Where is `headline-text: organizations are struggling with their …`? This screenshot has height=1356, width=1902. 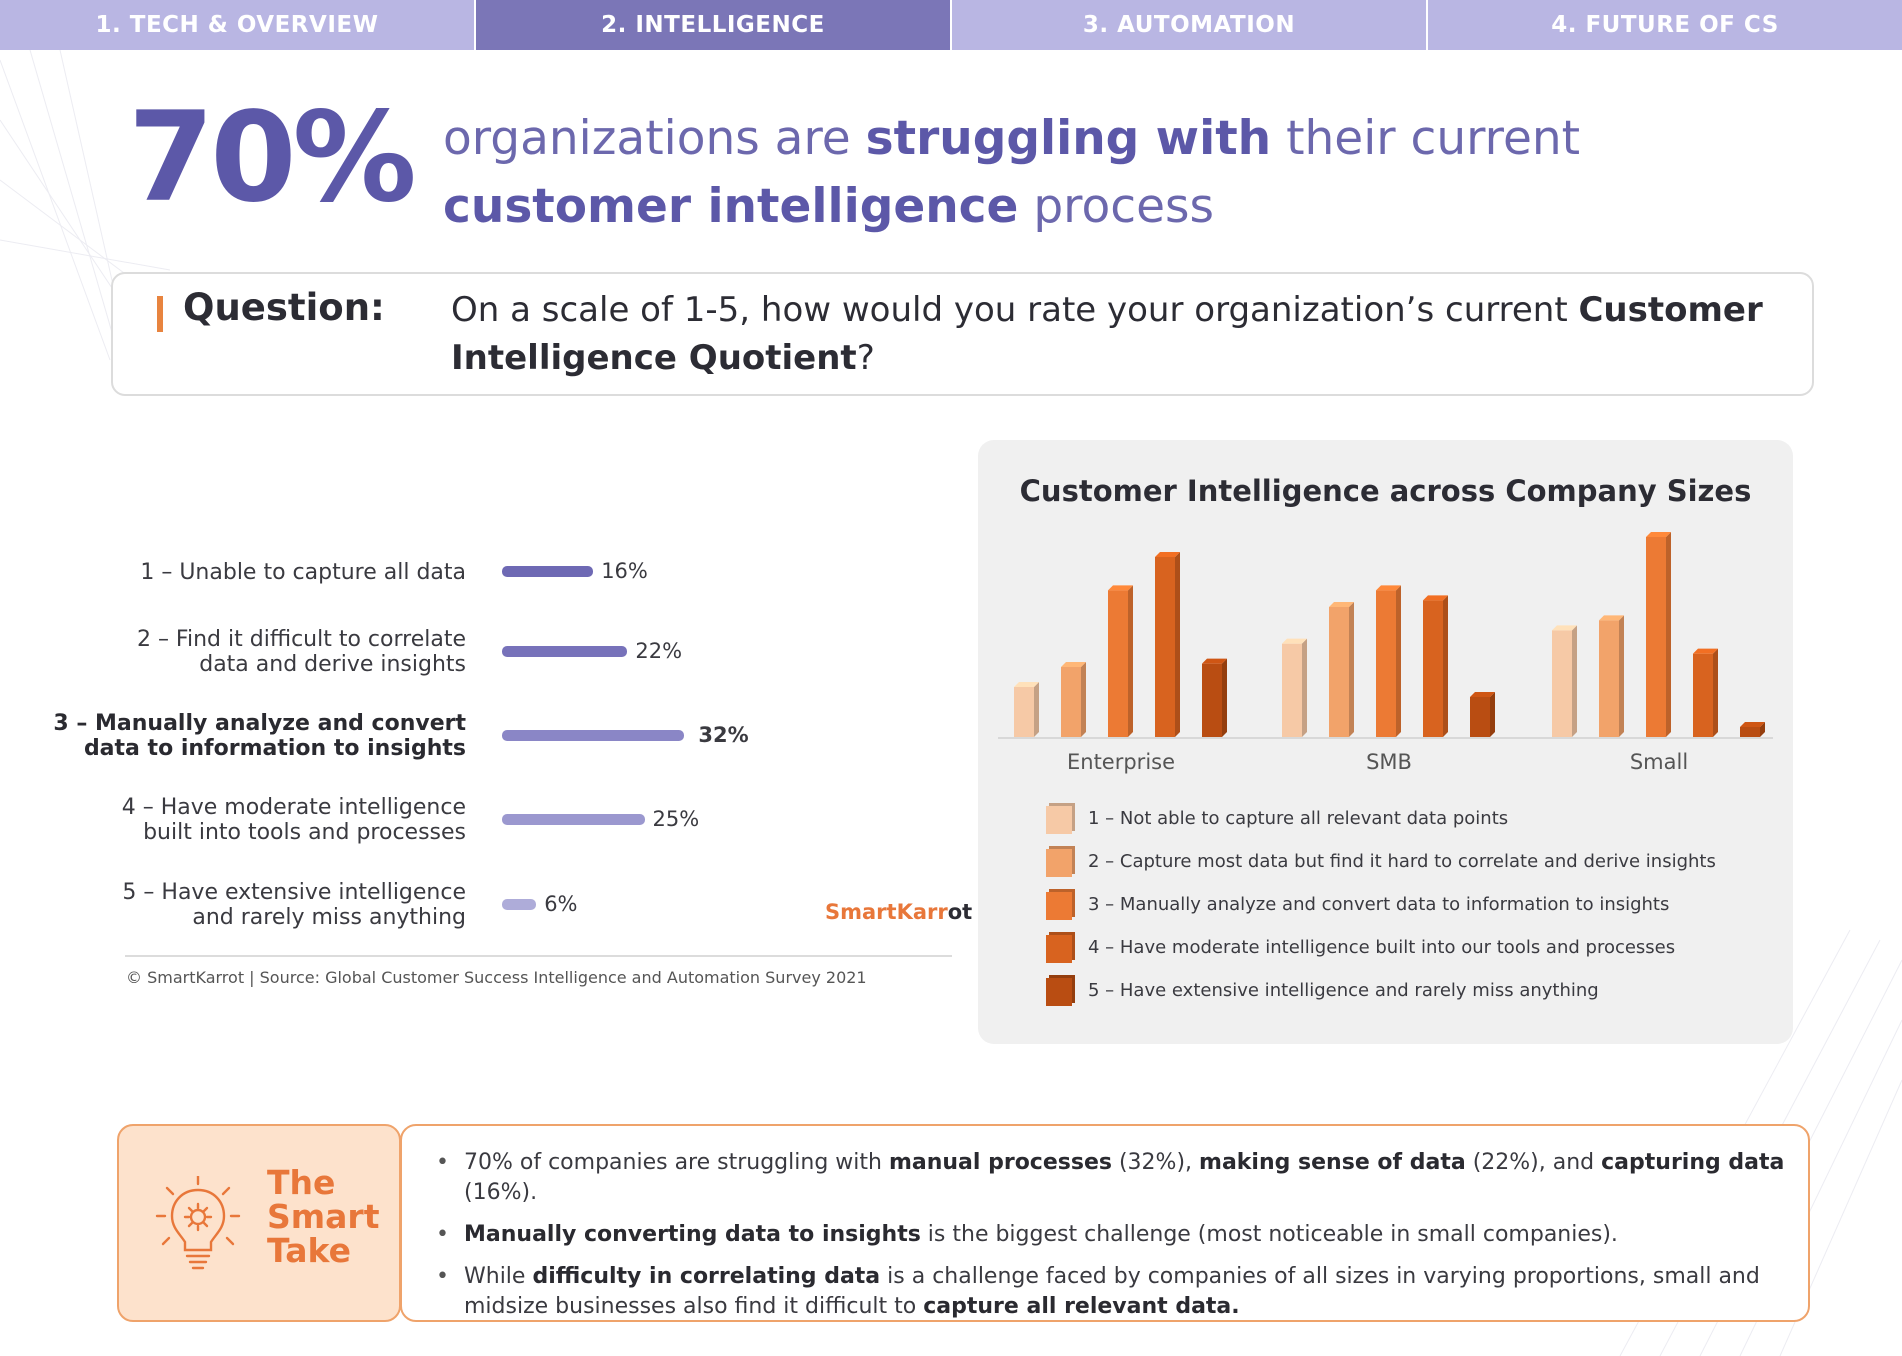
headline-text: organizations are struggling with their … is located at coordinates (1103, 173).